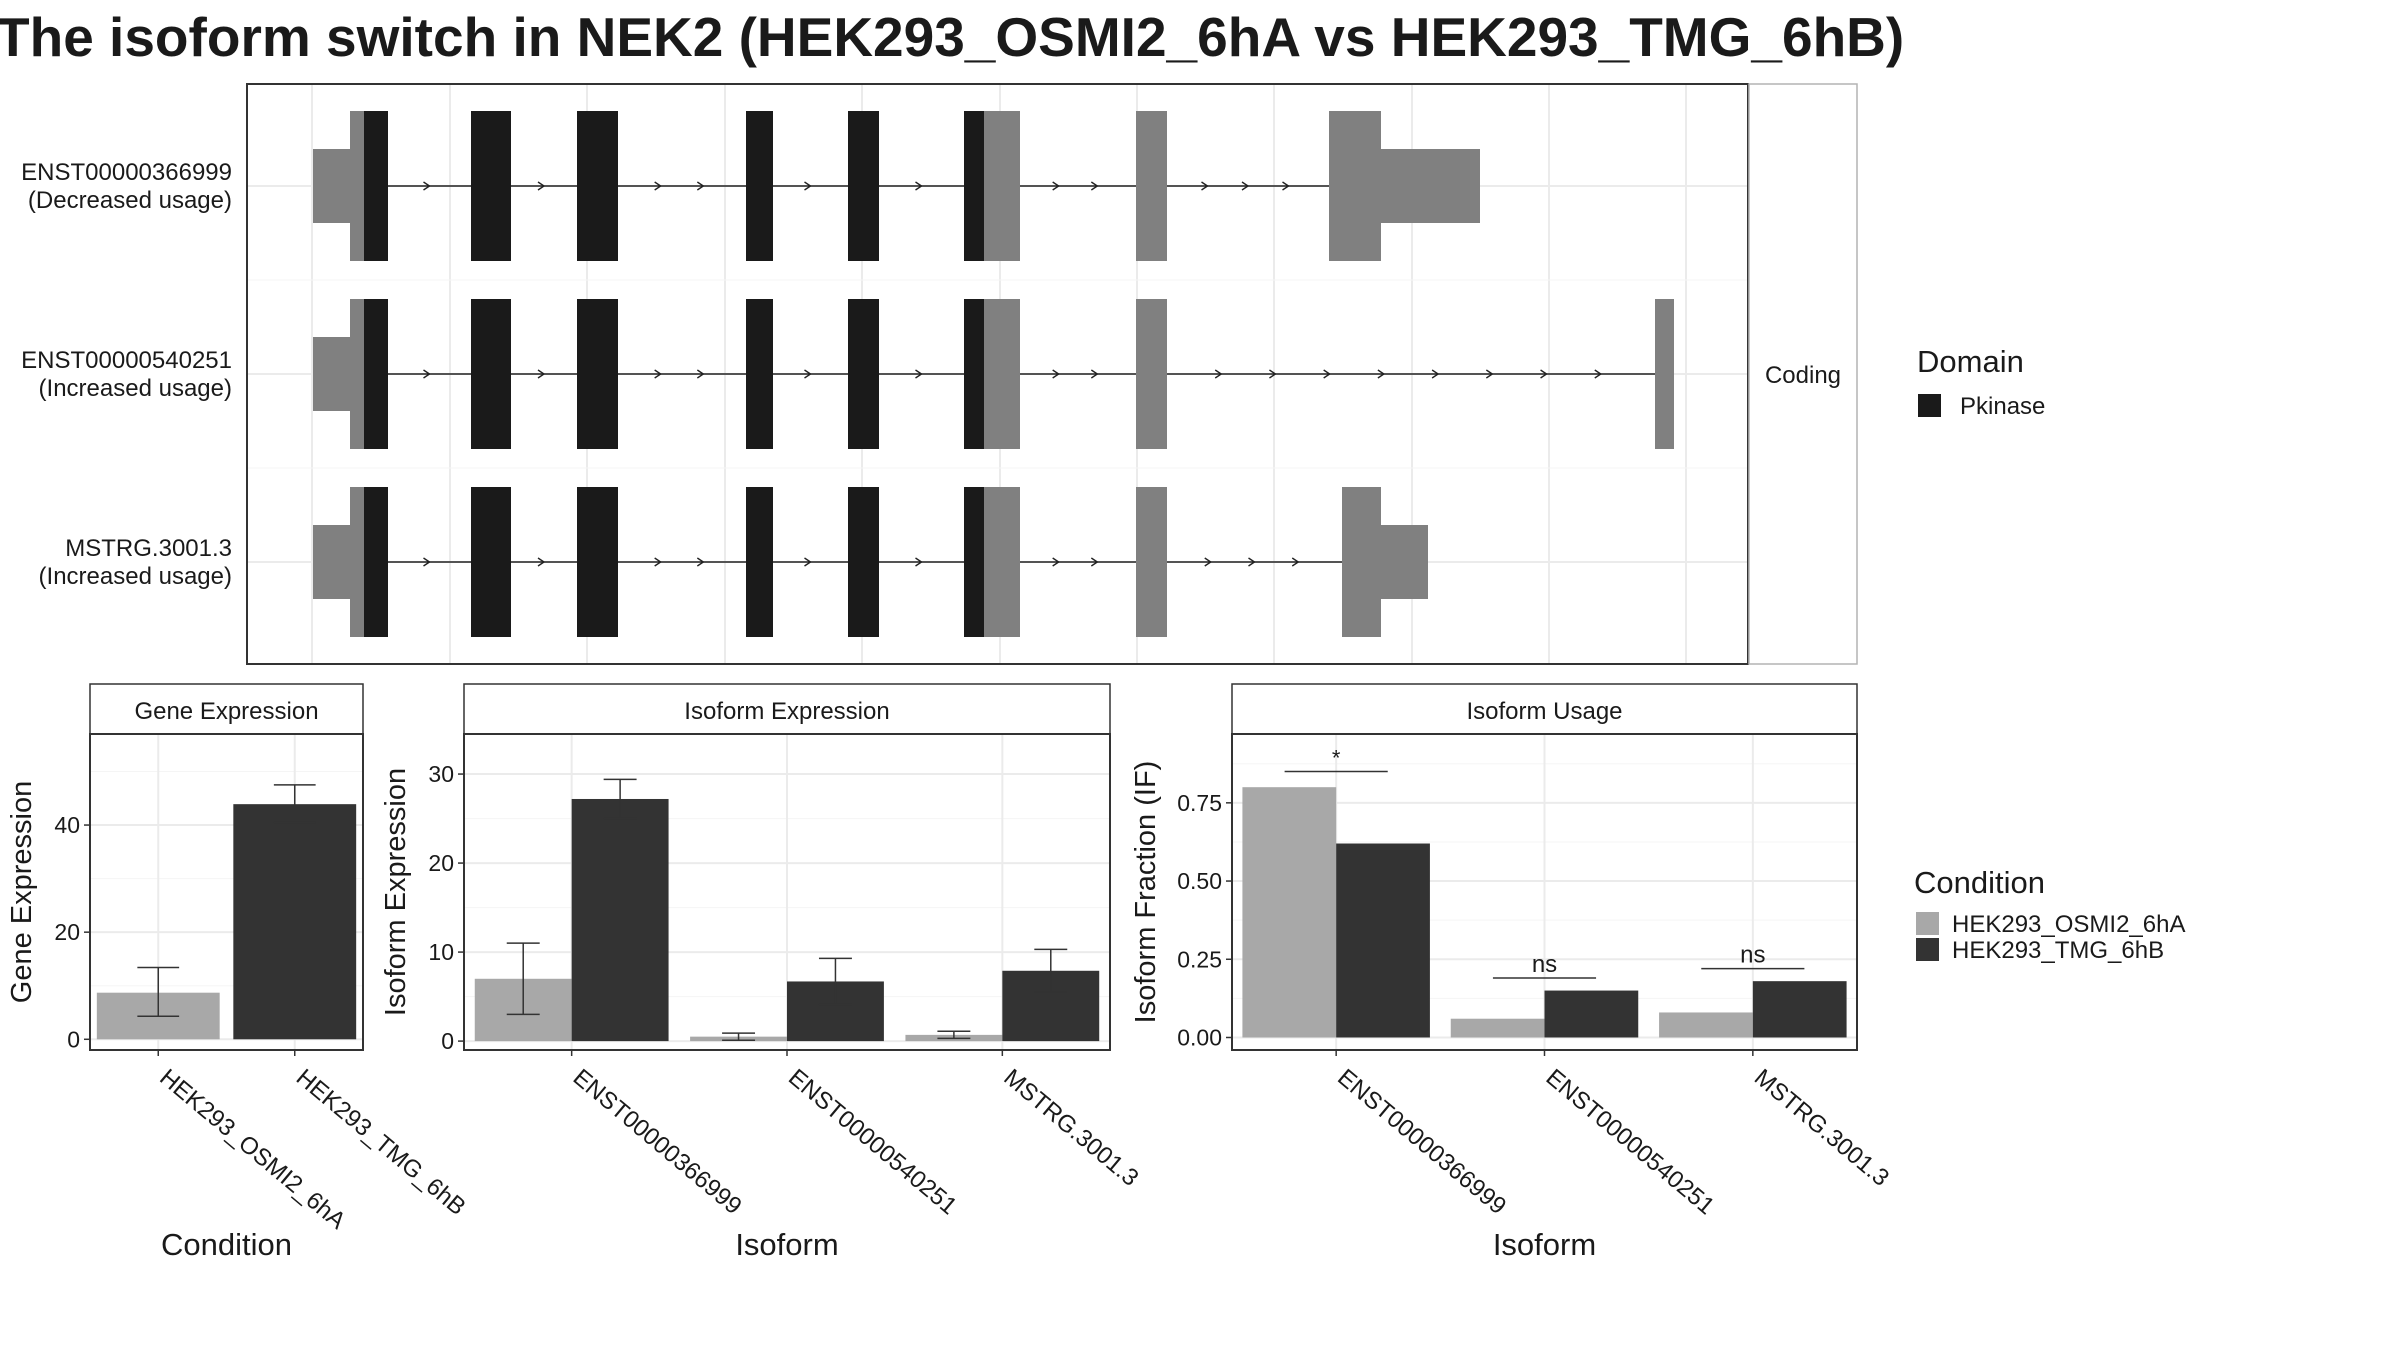  I want to click on condition-legend-label-a: HEK293_OSMI2_6hA, so click(2068, 924).